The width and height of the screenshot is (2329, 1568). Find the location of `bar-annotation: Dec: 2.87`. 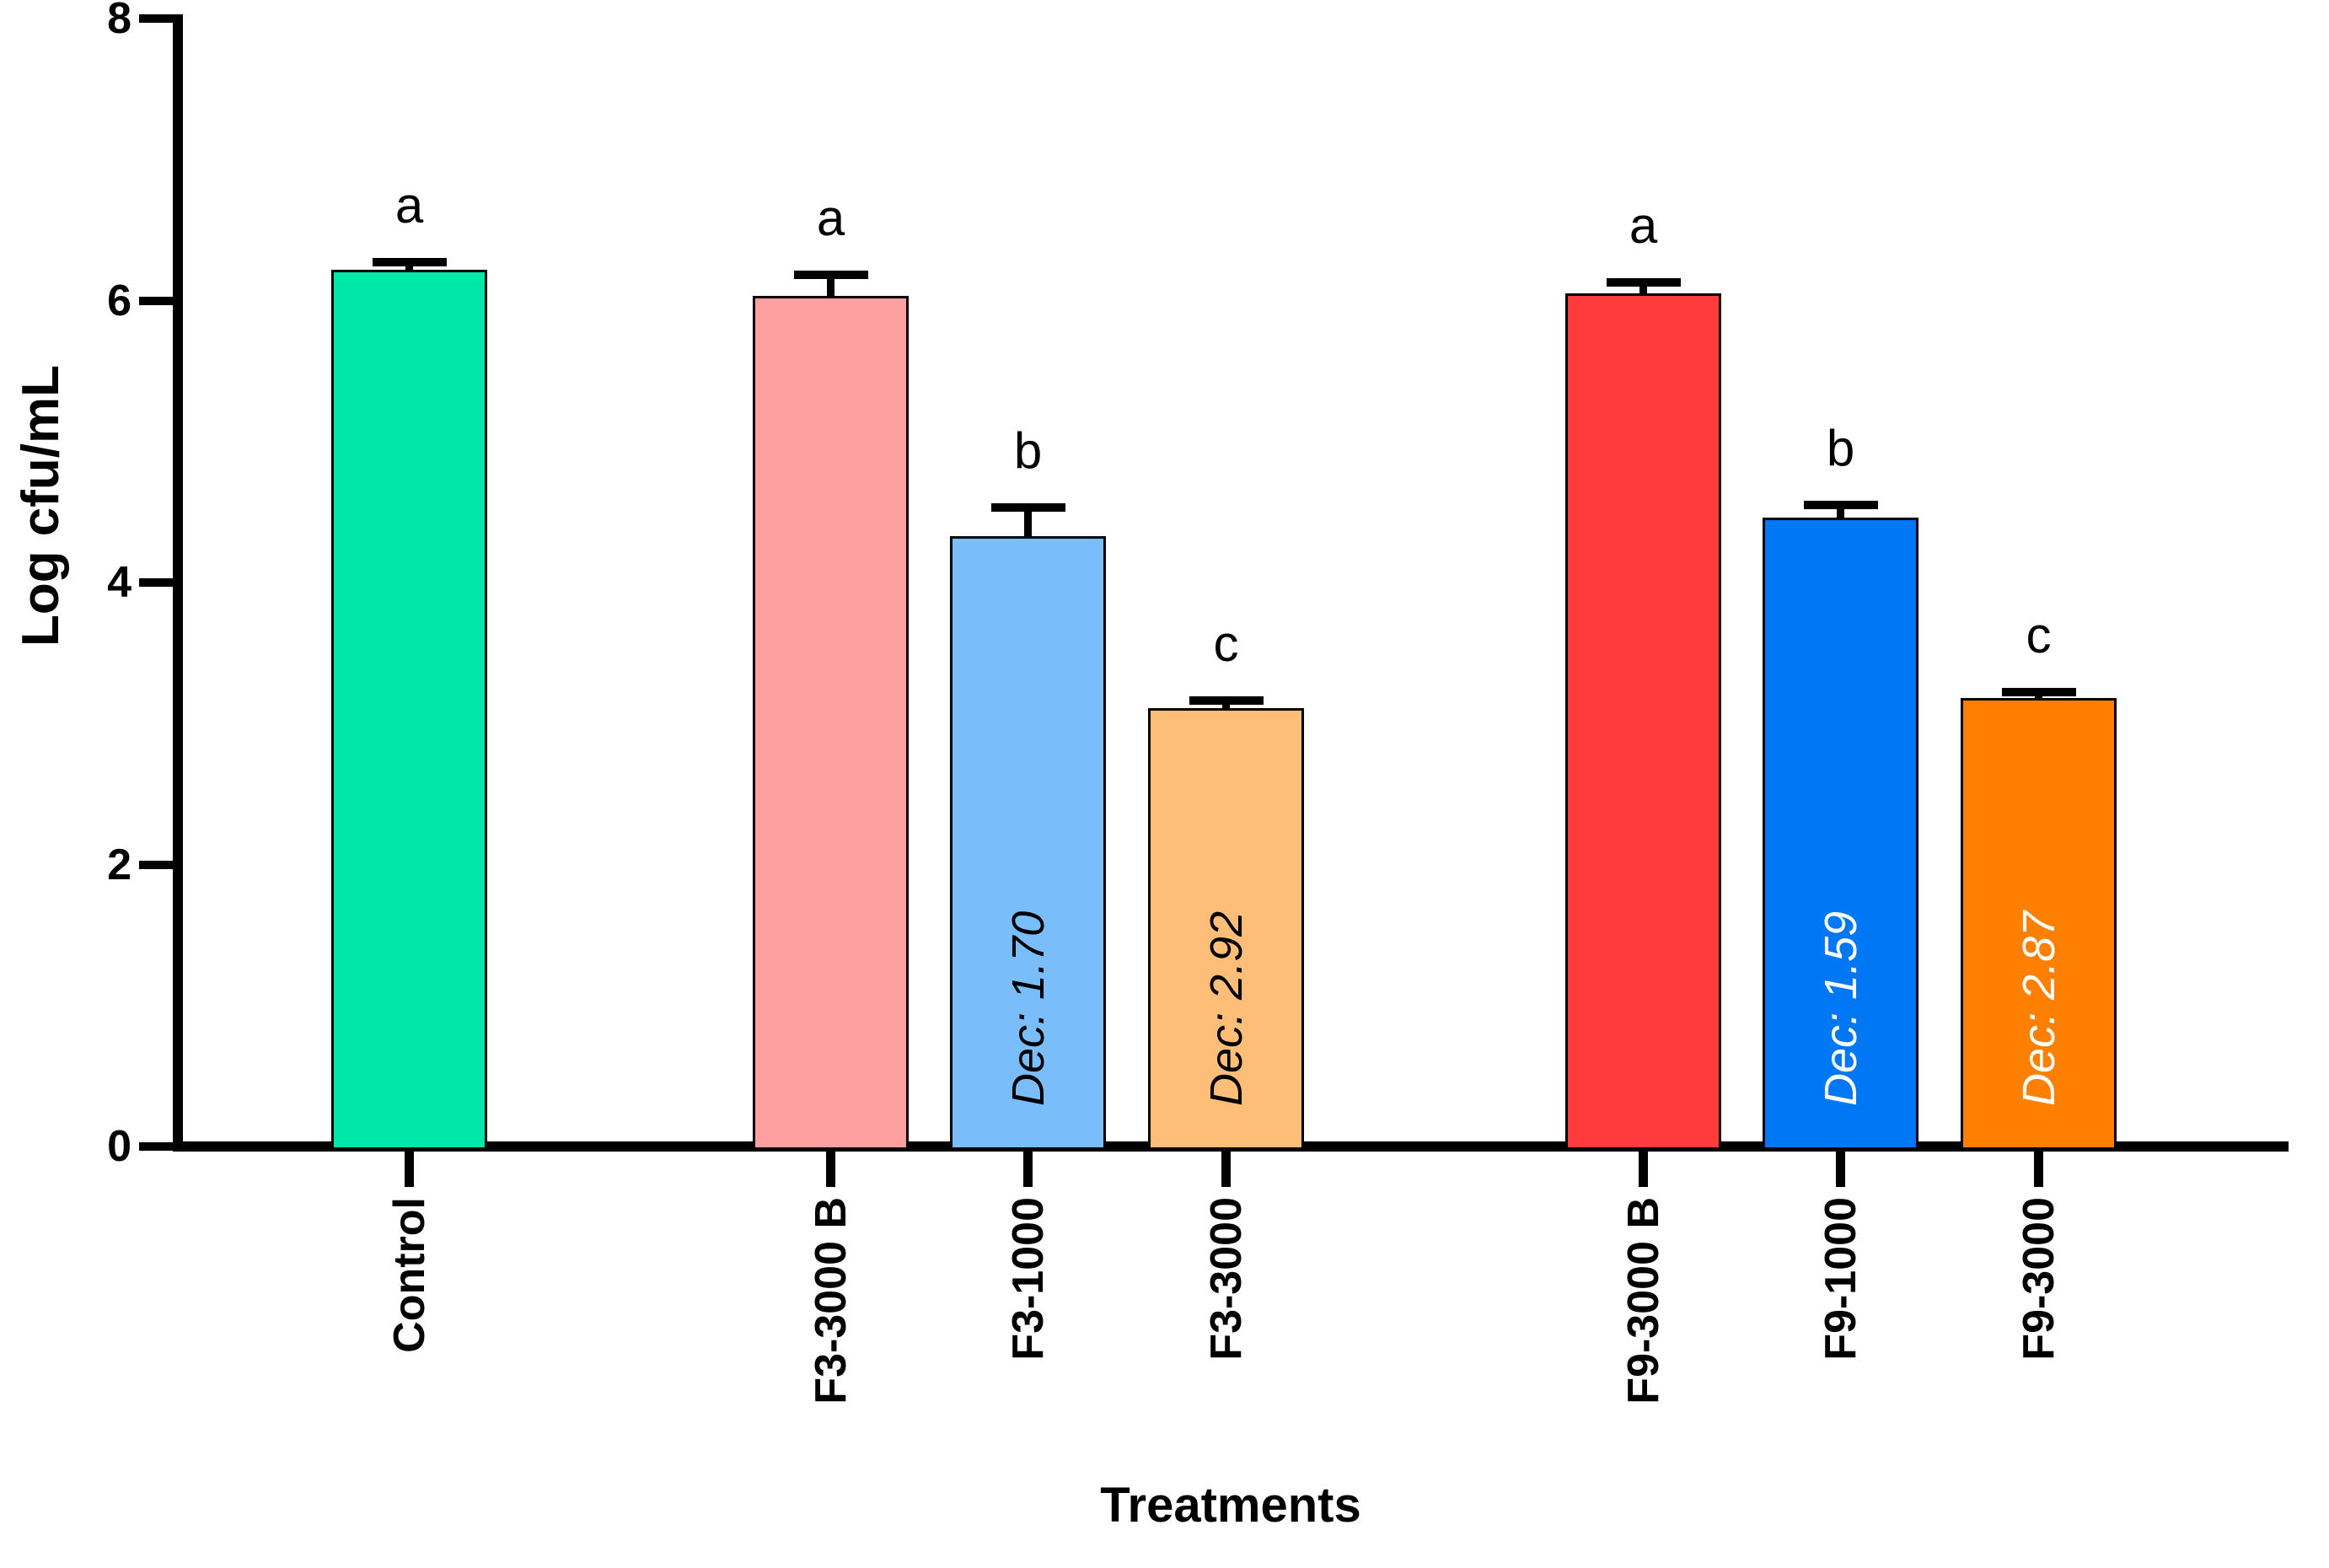

bar-annotation: Dec: 2.87 is located at coordinates (2111, 1034).